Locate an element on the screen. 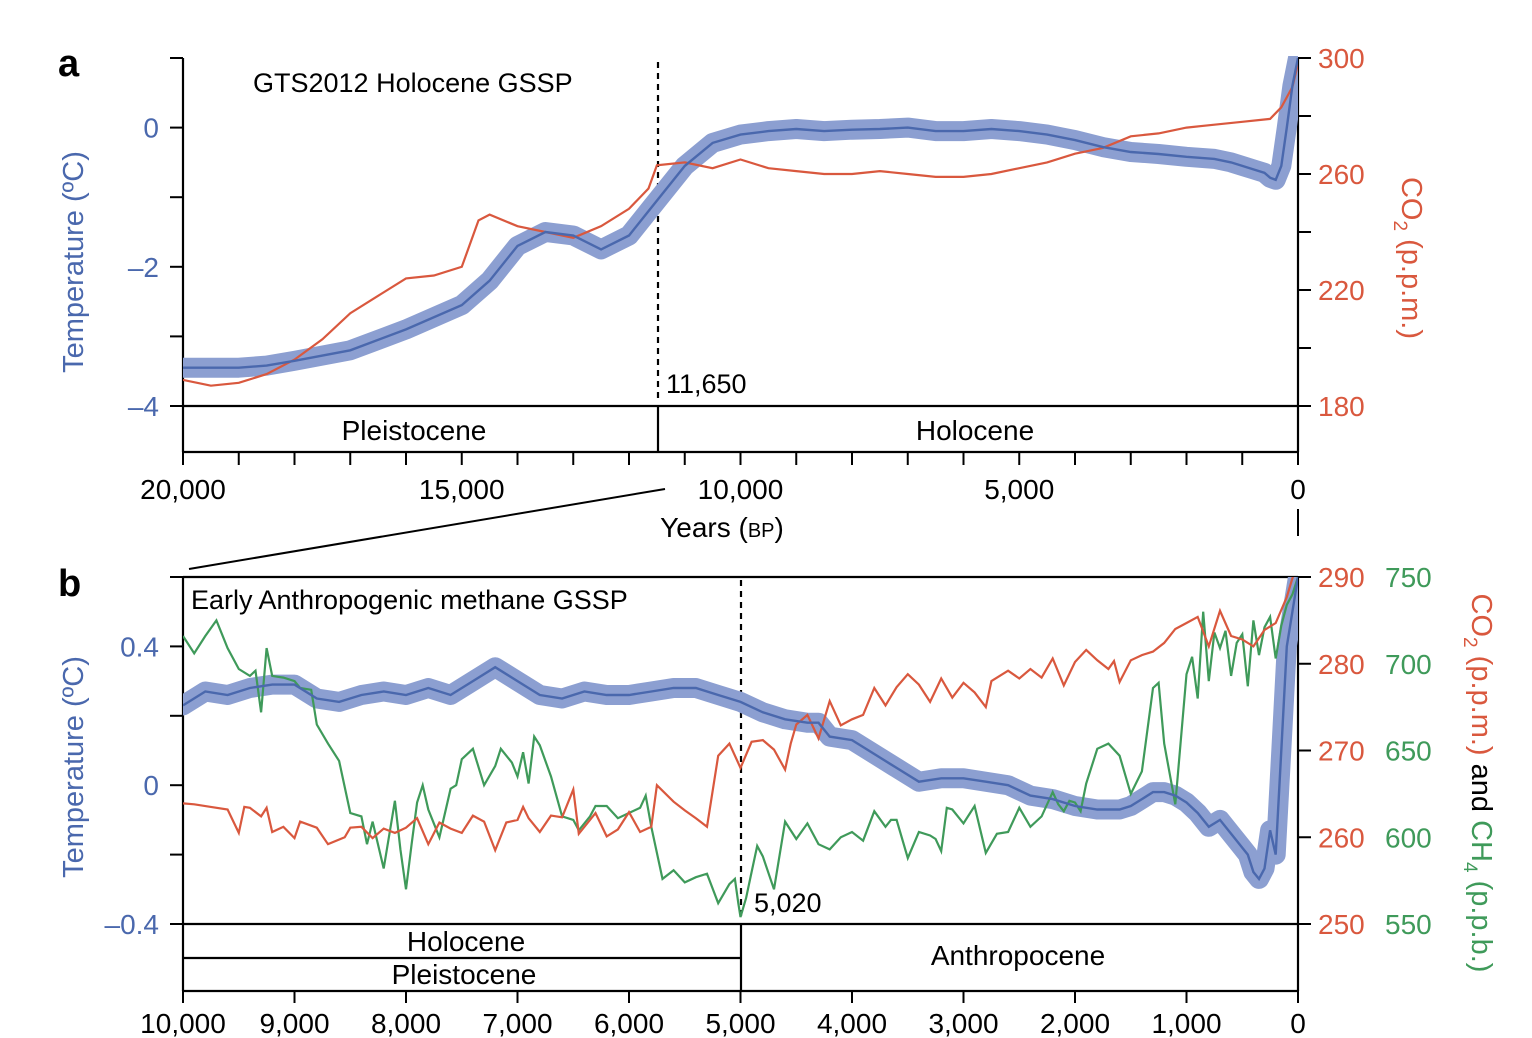 The image size is (1532, 1038). panel-a-right-axis-label: CO2 (p.p.m.) is located at coordinates (1408, 258).